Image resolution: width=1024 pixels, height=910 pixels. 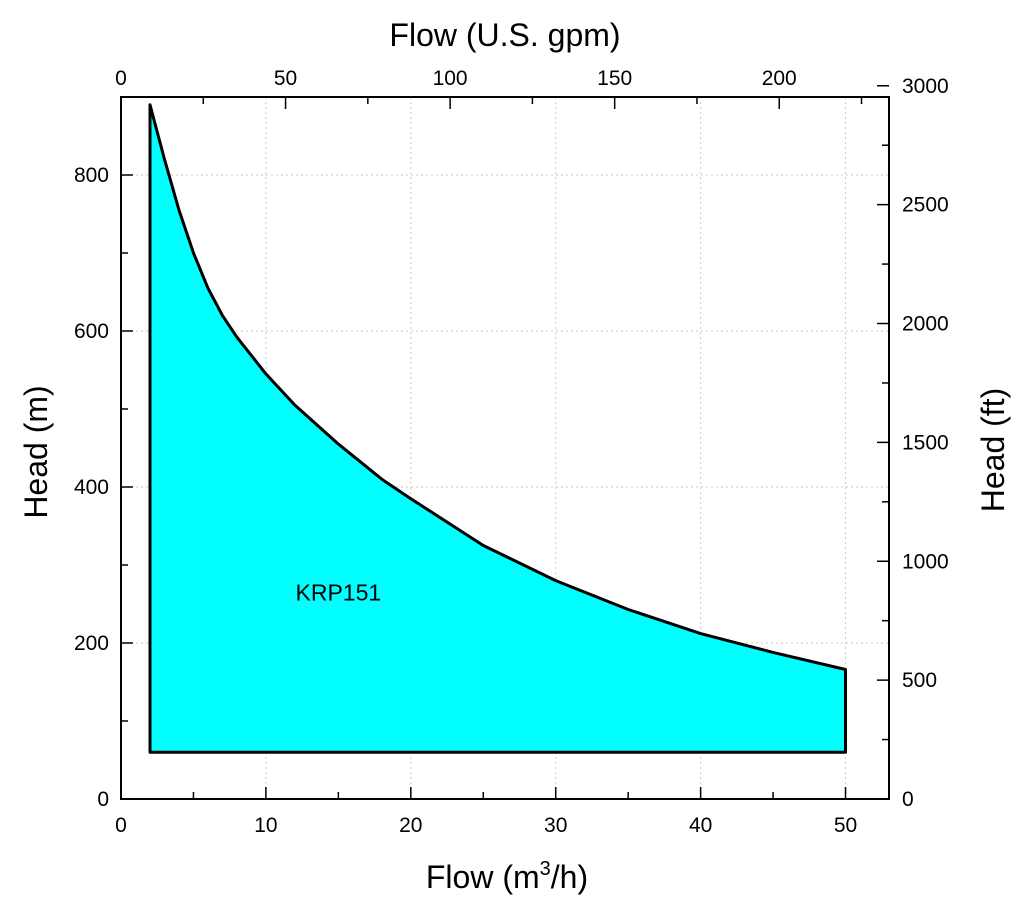 I want to click on right-y-axis-title: Head (ft), so click(x=993, y=450).